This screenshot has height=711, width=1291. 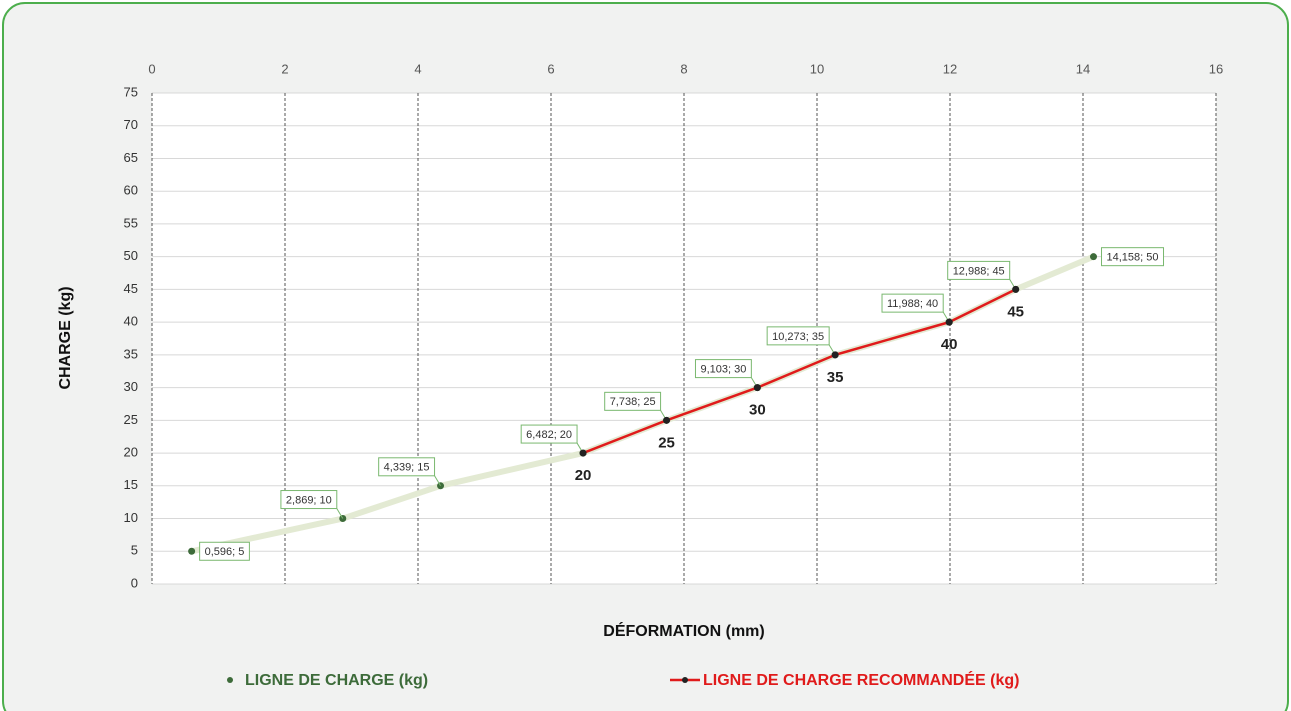 I want to click on y-axis-label: CHARGE (kg), so click(x=65, y=337).